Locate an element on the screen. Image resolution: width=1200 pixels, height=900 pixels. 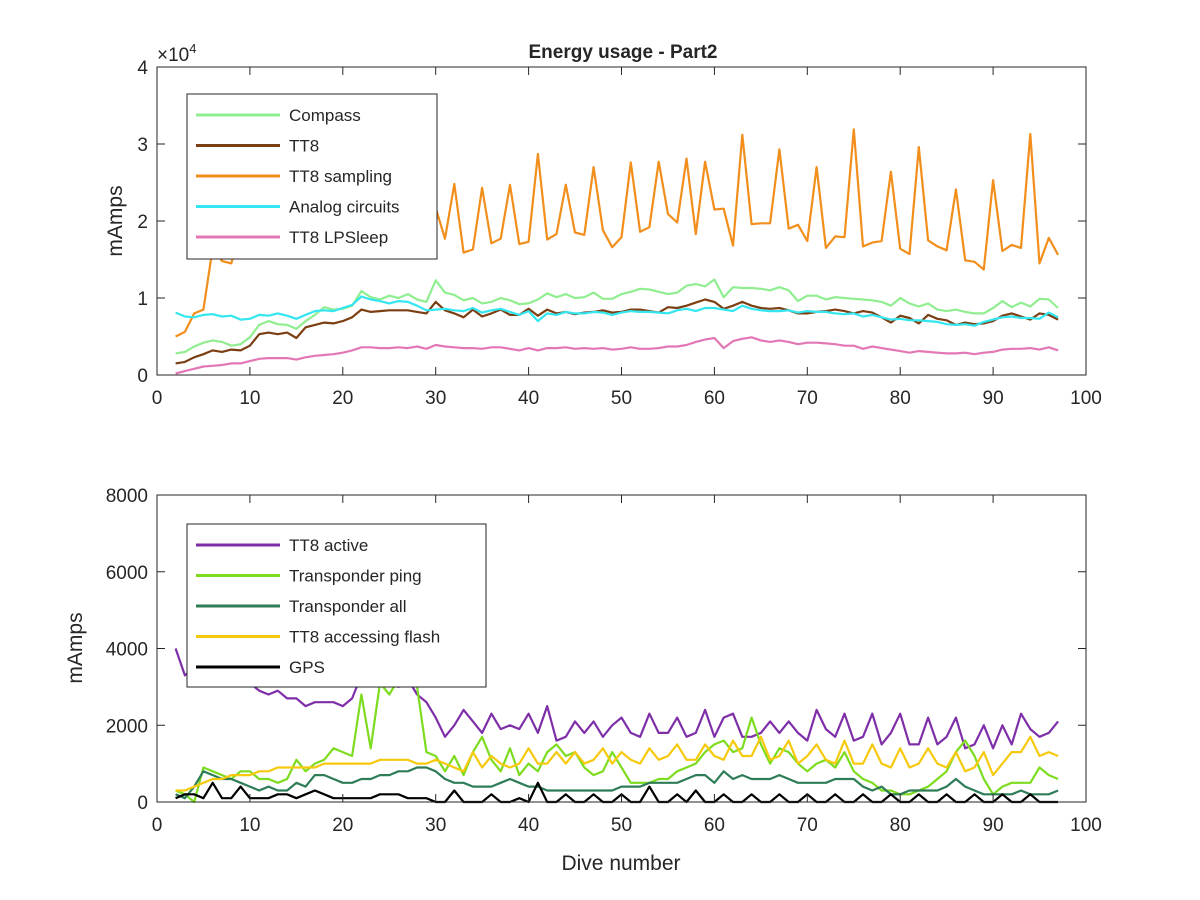
legend-label-gps: GPS is located at coordinates (307, 667).